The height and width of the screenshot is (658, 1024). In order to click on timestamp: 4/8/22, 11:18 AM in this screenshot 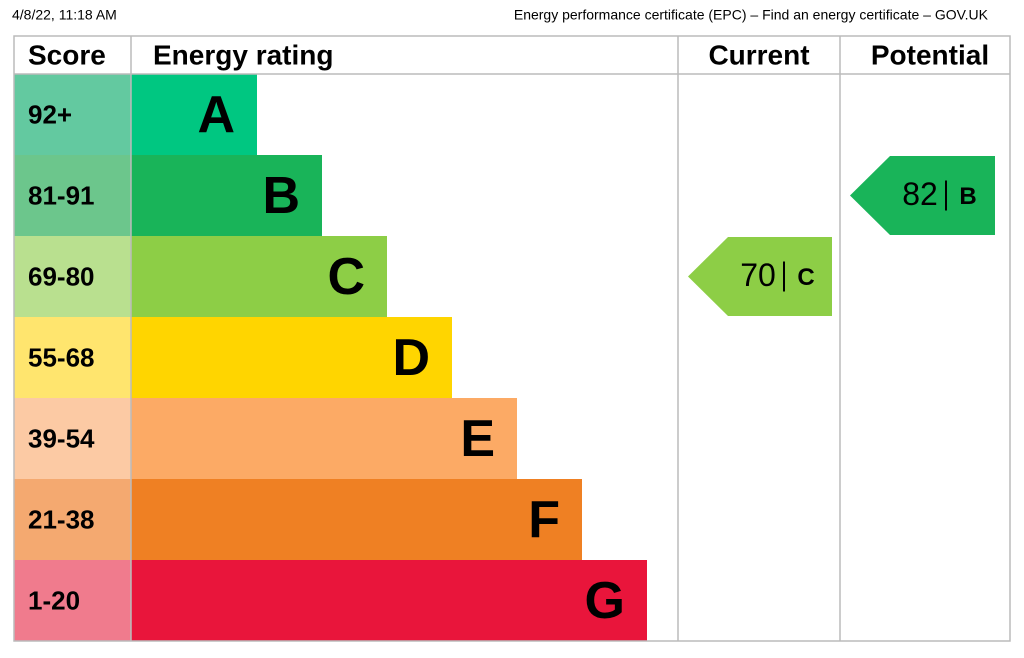, I will do `click(64, 15)`.